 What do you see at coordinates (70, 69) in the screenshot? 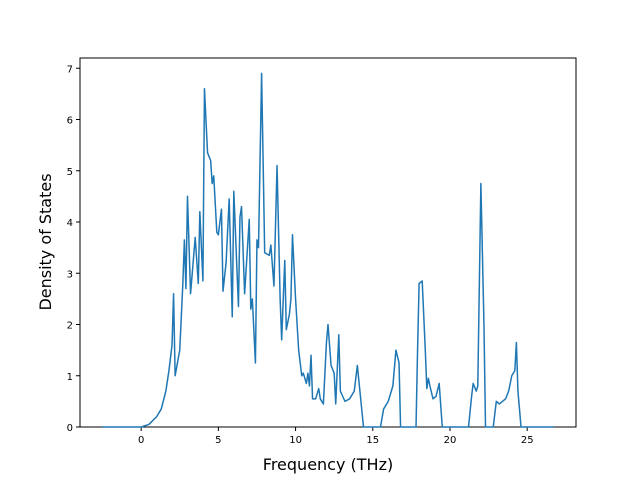
I see `y-tick-label: 7` at bounding box center [70, 69].